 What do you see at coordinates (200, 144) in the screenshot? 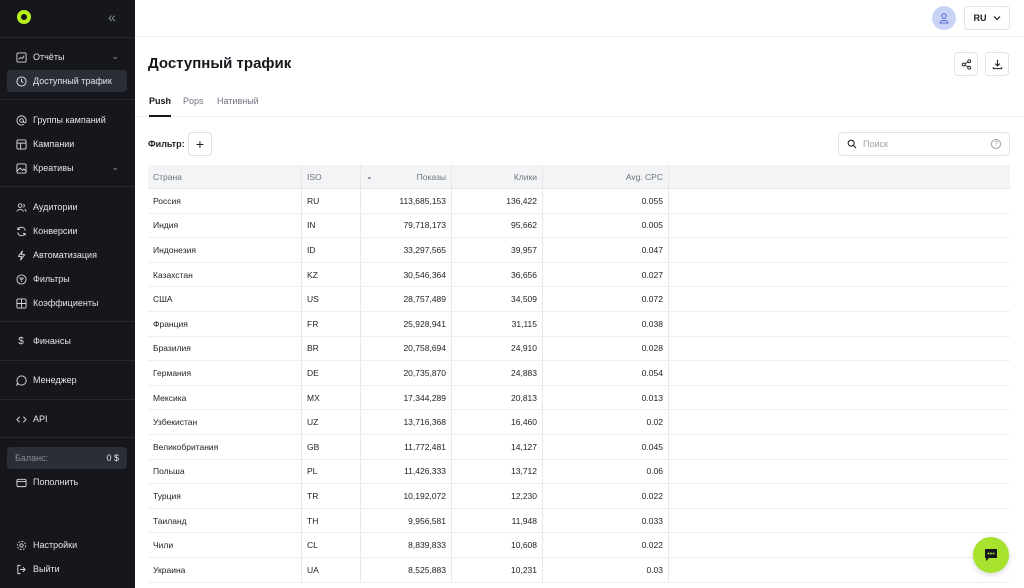
I see `add-filter-button: +` at bounding box center [200, 144].